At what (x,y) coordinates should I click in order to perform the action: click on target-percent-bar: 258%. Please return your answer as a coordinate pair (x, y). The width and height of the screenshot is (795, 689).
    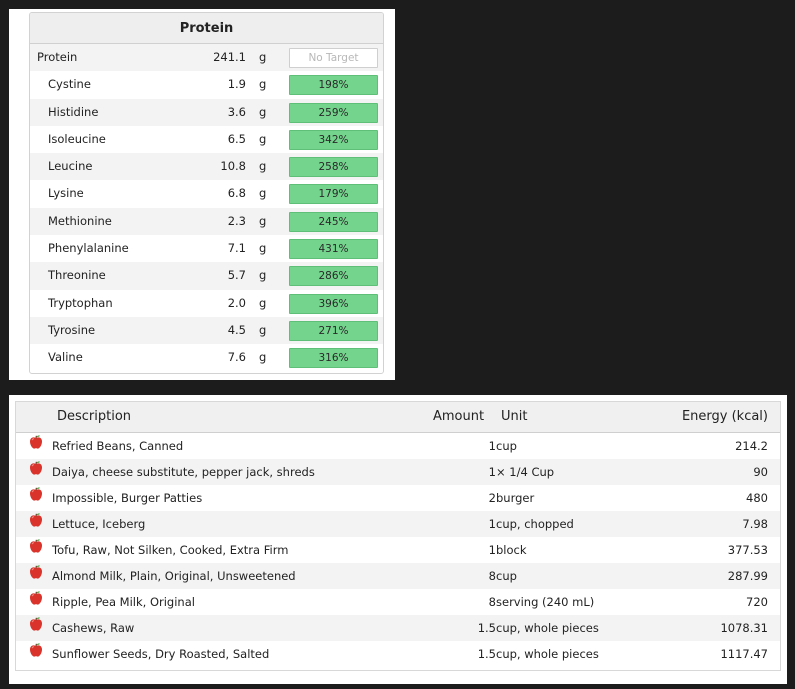
    Looking at the image, I should click on (333, 167).